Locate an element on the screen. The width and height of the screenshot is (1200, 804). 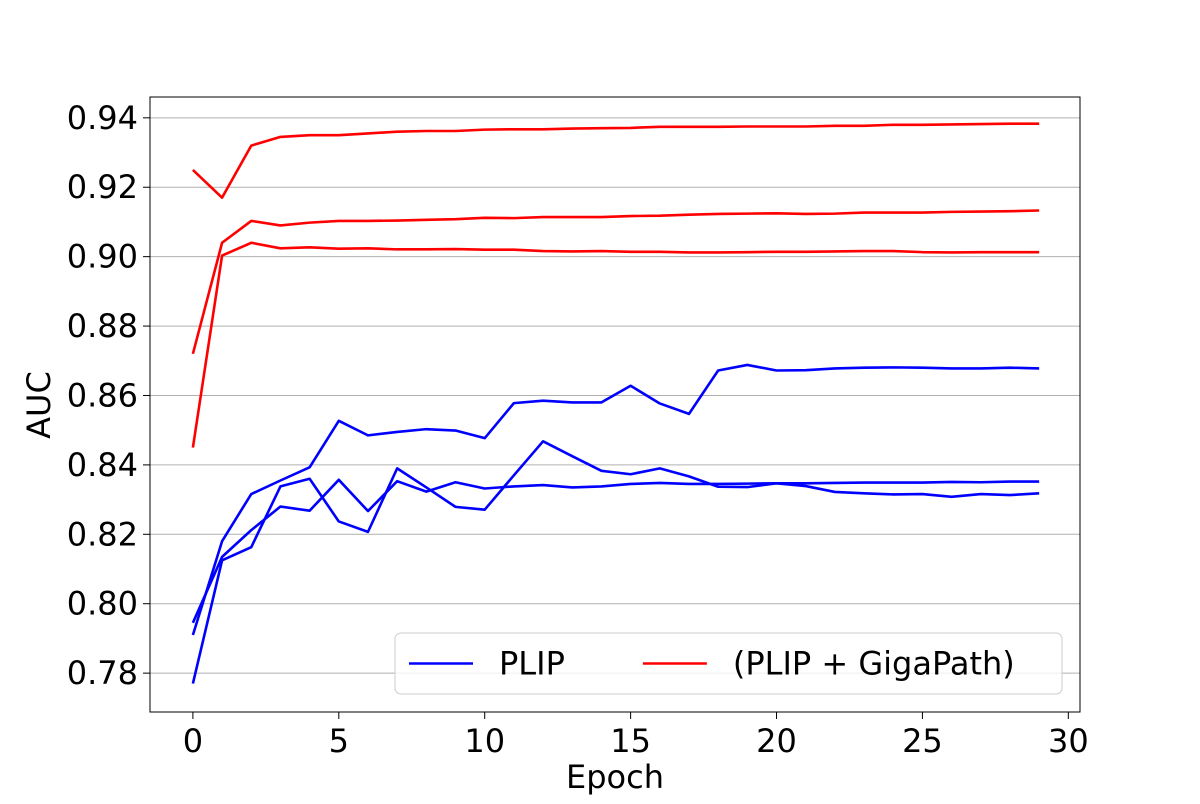
x-axis-label: Epoch is located at coordinates (615, 777).